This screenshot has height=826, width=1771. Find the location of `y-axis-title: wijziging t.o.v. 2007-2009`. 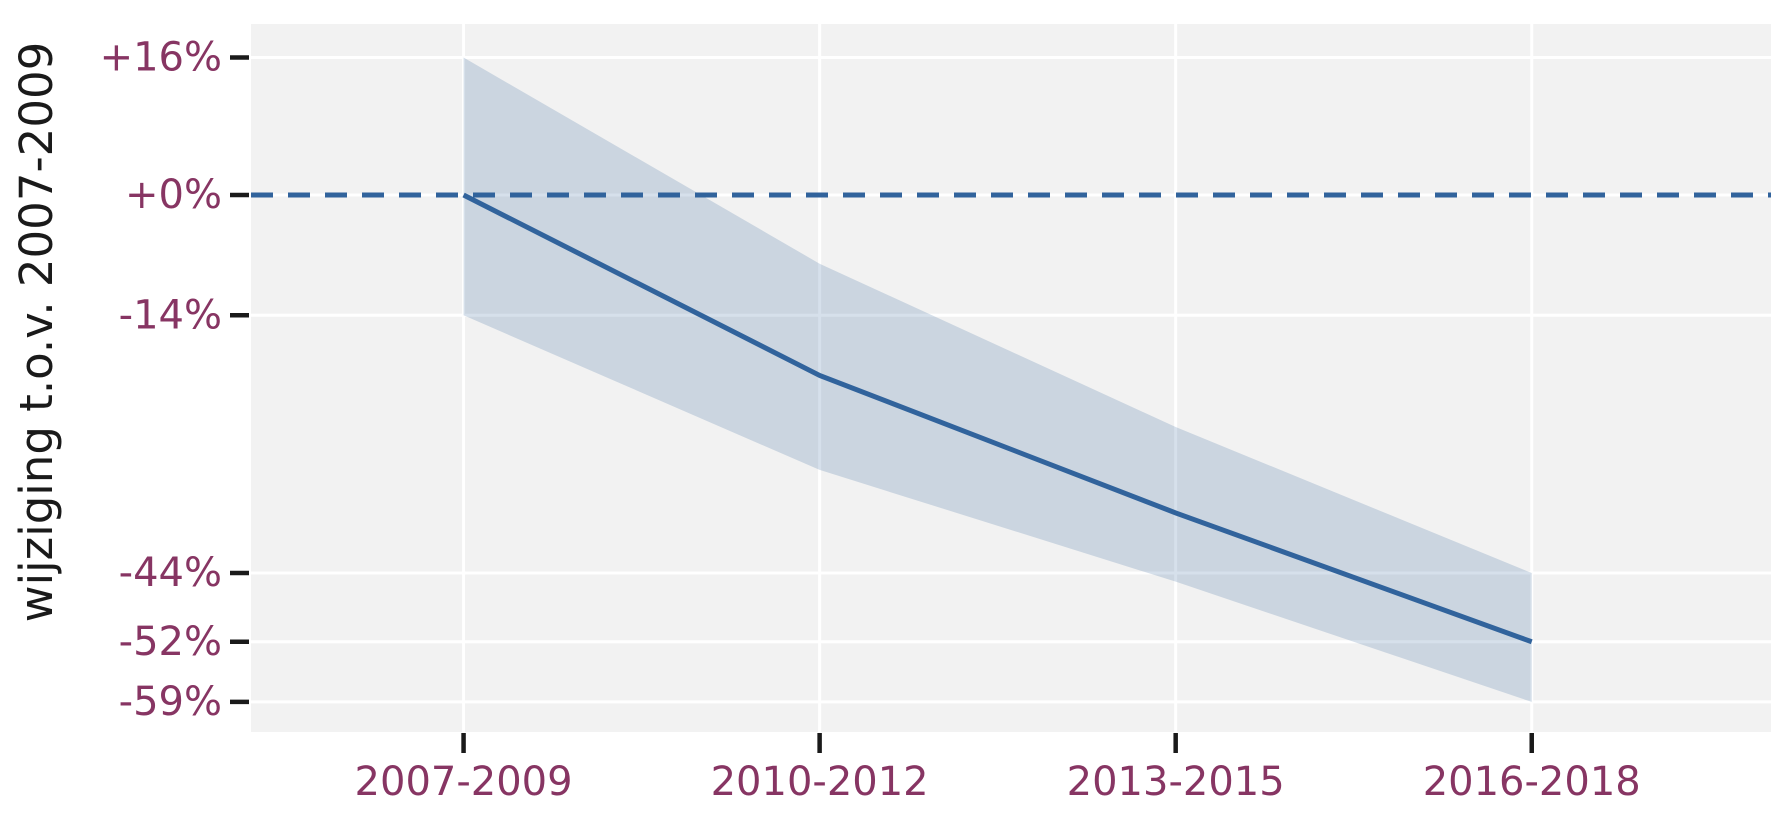

y-axis-title: wijziging t.o.v. 2007-2009 is located at coordinates (36, 332).